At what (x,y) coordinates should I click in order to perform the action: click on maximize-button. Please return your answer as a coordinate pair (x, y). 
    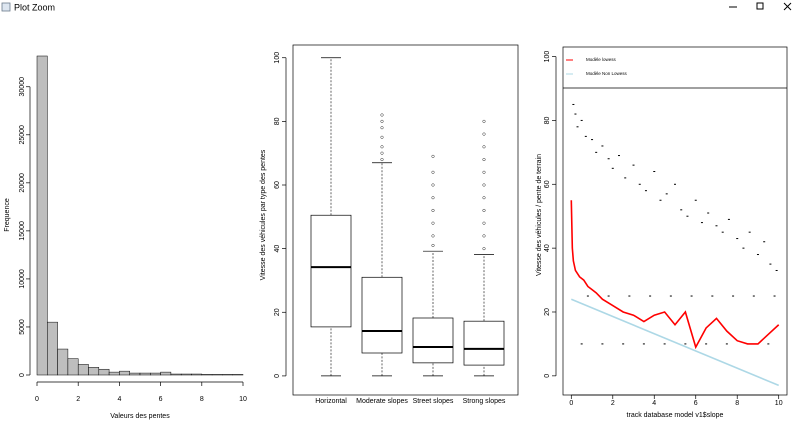
    Looking at the image, I should click on (760, 6).